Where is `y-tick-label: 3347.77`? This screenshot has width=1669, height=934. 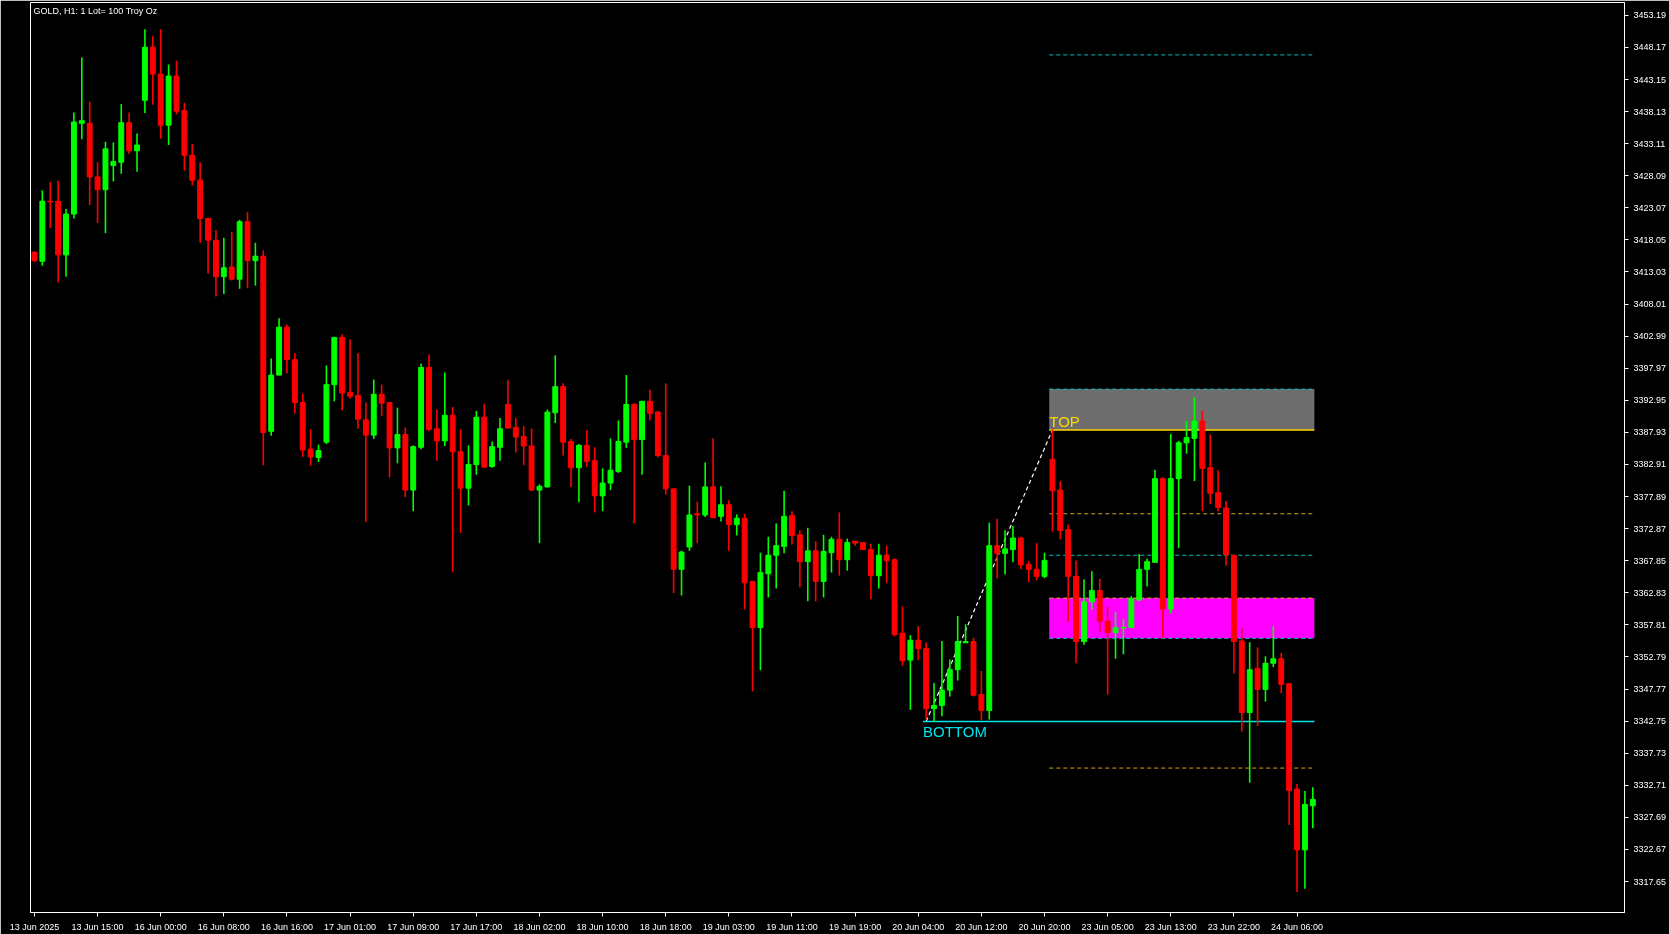 y-tick-label: 3347.77 is located at coordinates (1650, 689).